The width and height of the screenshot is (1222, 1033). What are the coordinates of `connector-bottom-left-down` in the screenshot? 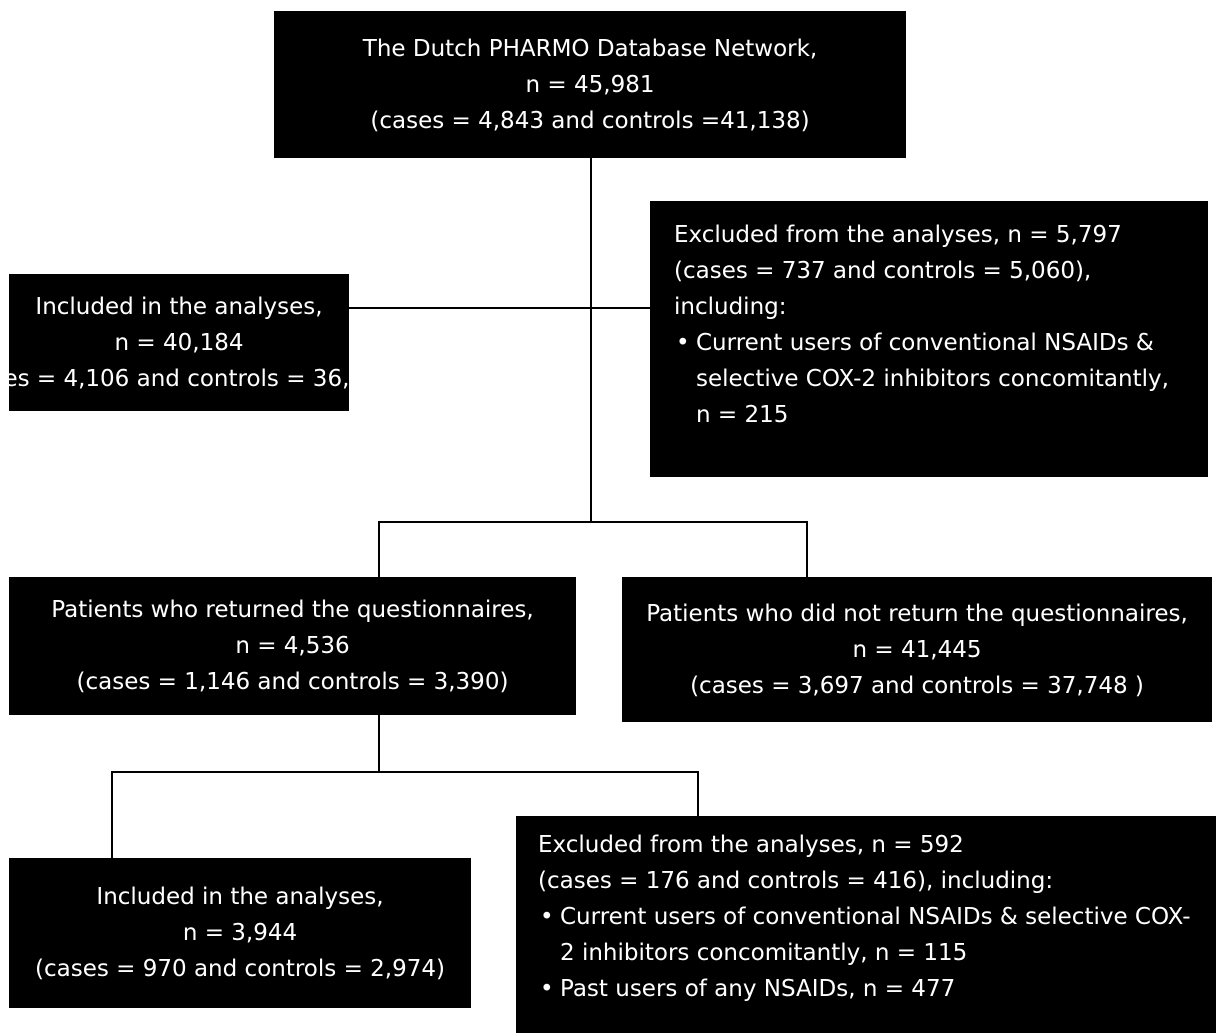 It's located at (112, 815).